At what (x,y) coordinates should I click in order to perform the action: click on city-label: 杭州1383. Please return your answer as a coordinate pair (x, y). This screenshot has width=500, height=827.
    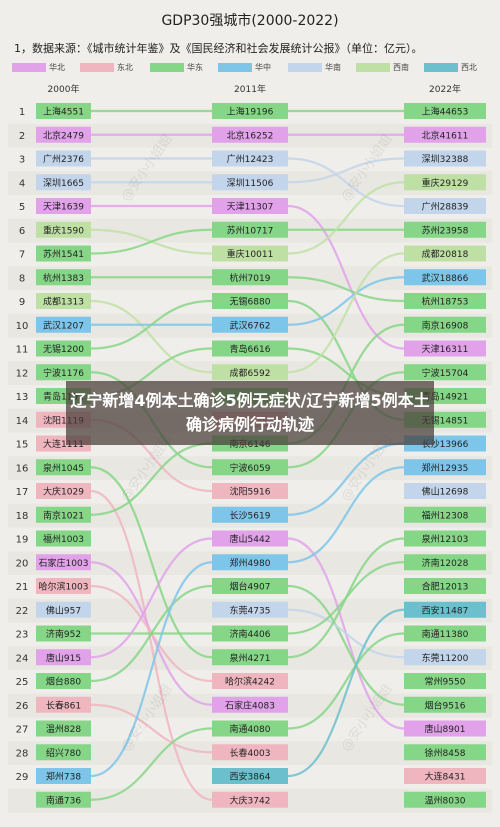
    Looking at the image, I should click on (63, 278).